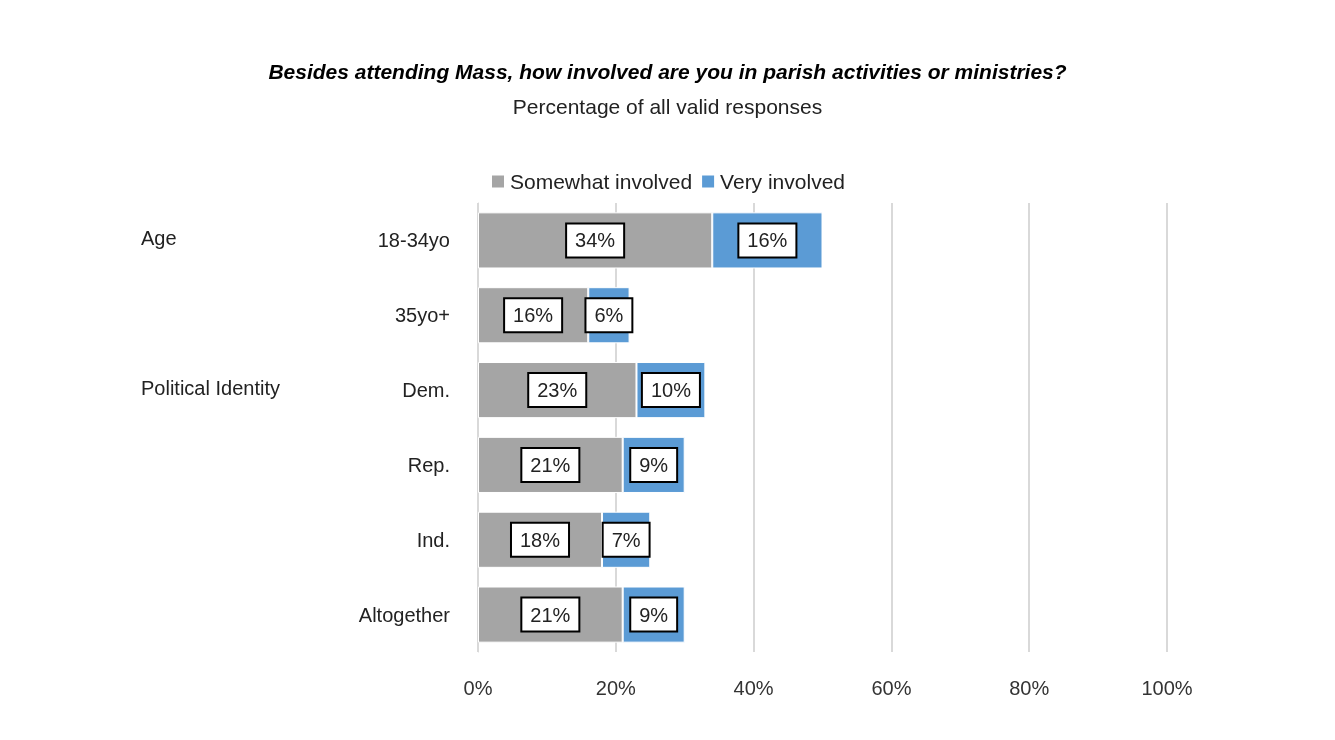  What do you see at coordinates (601, 181) in the screenshot?
I see `legend-label: Somewhat involved` at bounding box center [601, 181].